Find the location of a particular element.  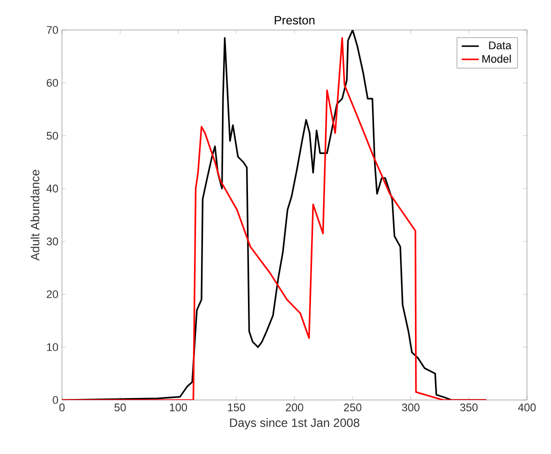

y-tick-label: 10 is located at coordinates (52, 347).